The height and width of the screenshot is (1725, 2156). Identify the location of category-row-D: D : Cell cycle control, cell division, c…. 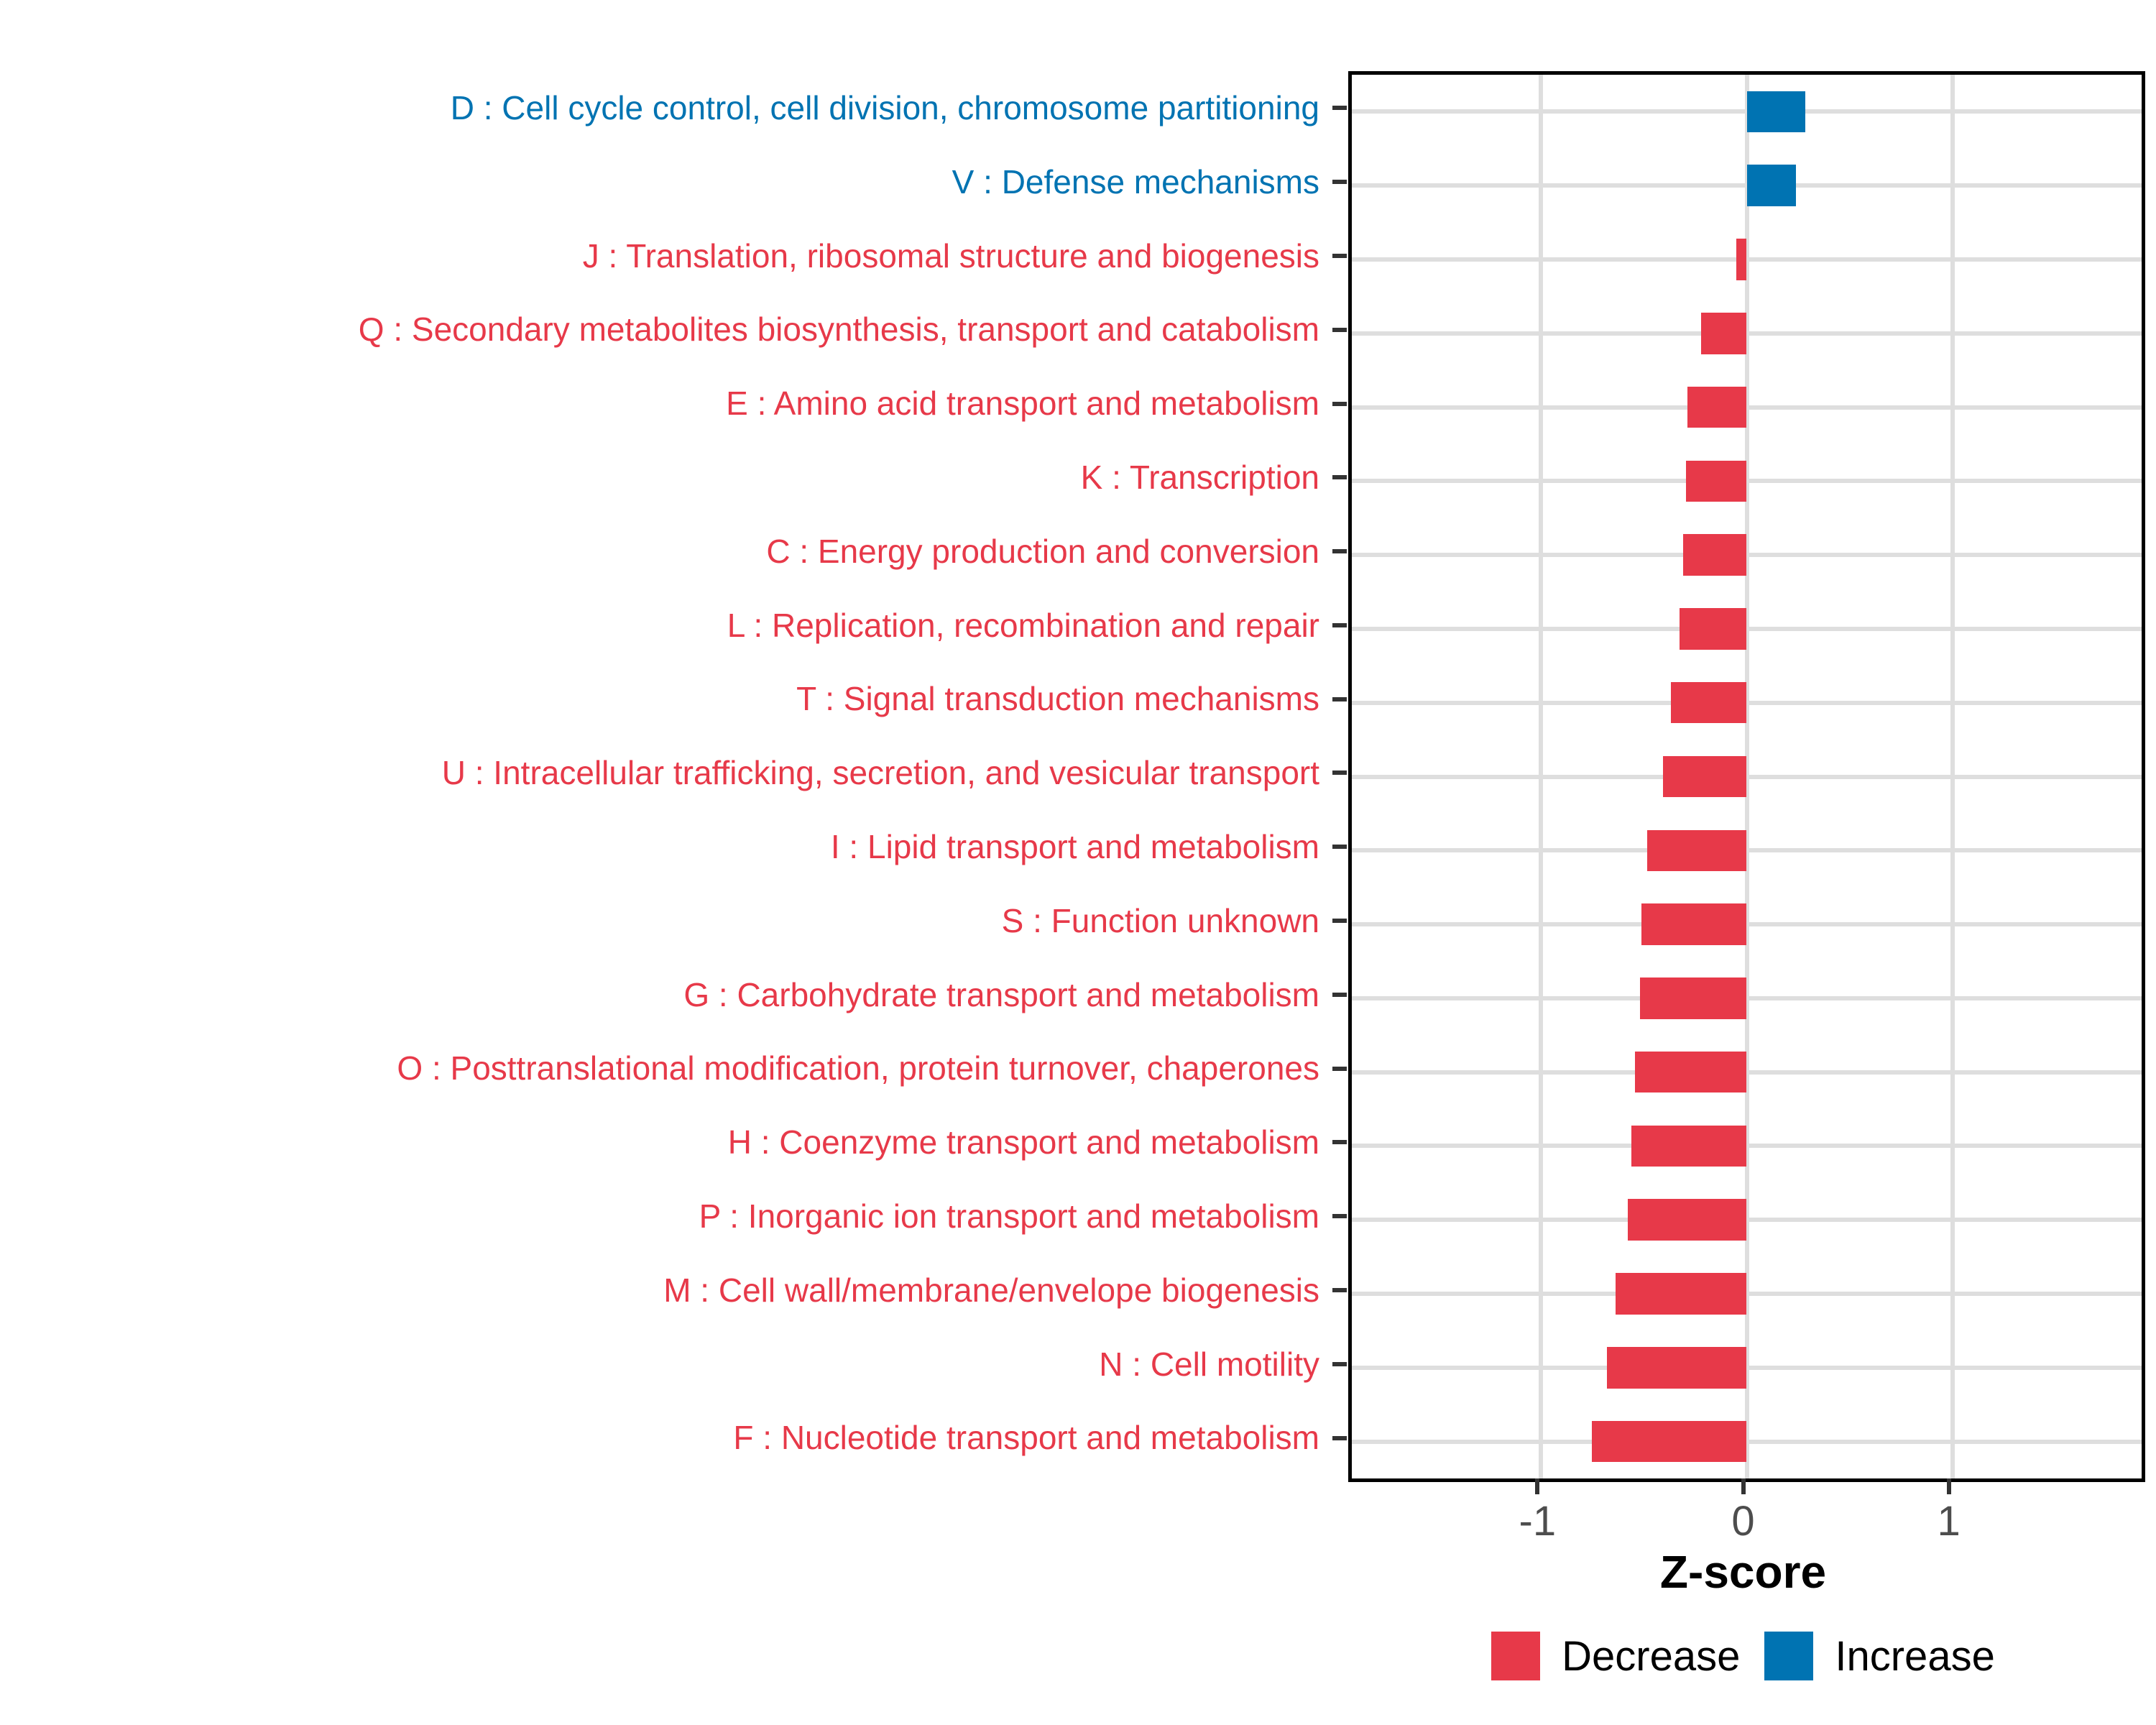
(674, 108).